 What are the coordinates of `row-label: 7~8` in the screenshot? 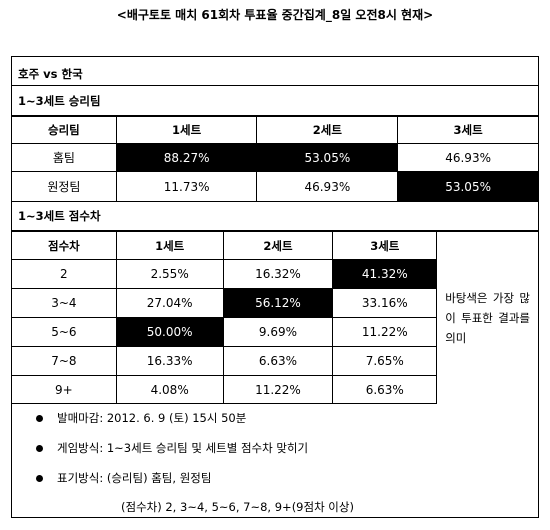 It's located at (64, 361).